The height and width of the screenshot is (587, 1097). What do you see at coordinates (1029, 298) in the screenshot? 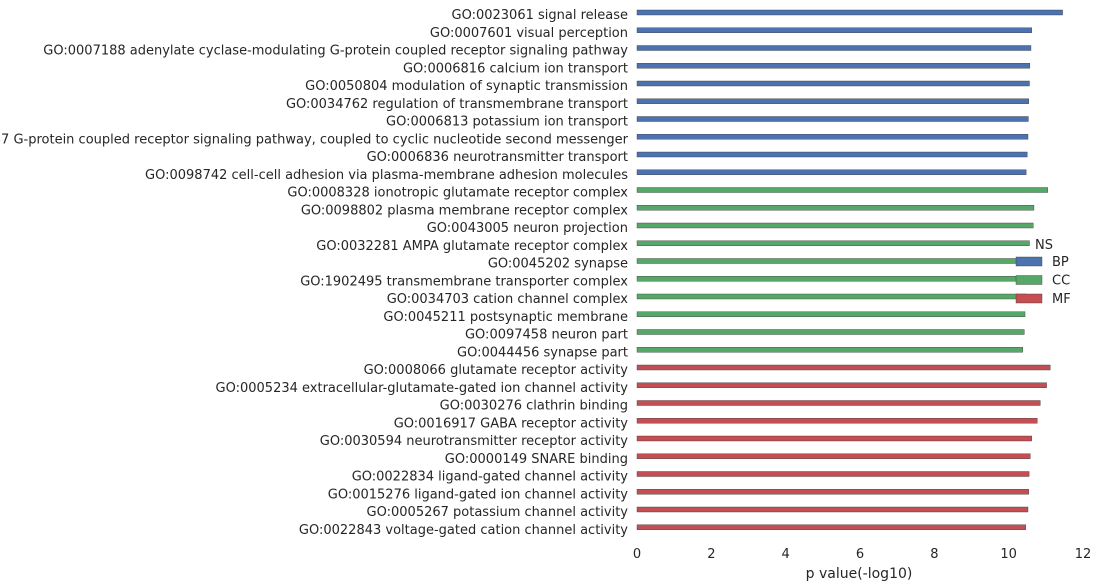
I see `legend-swatch-mf` at bounding box center [1029, 298].